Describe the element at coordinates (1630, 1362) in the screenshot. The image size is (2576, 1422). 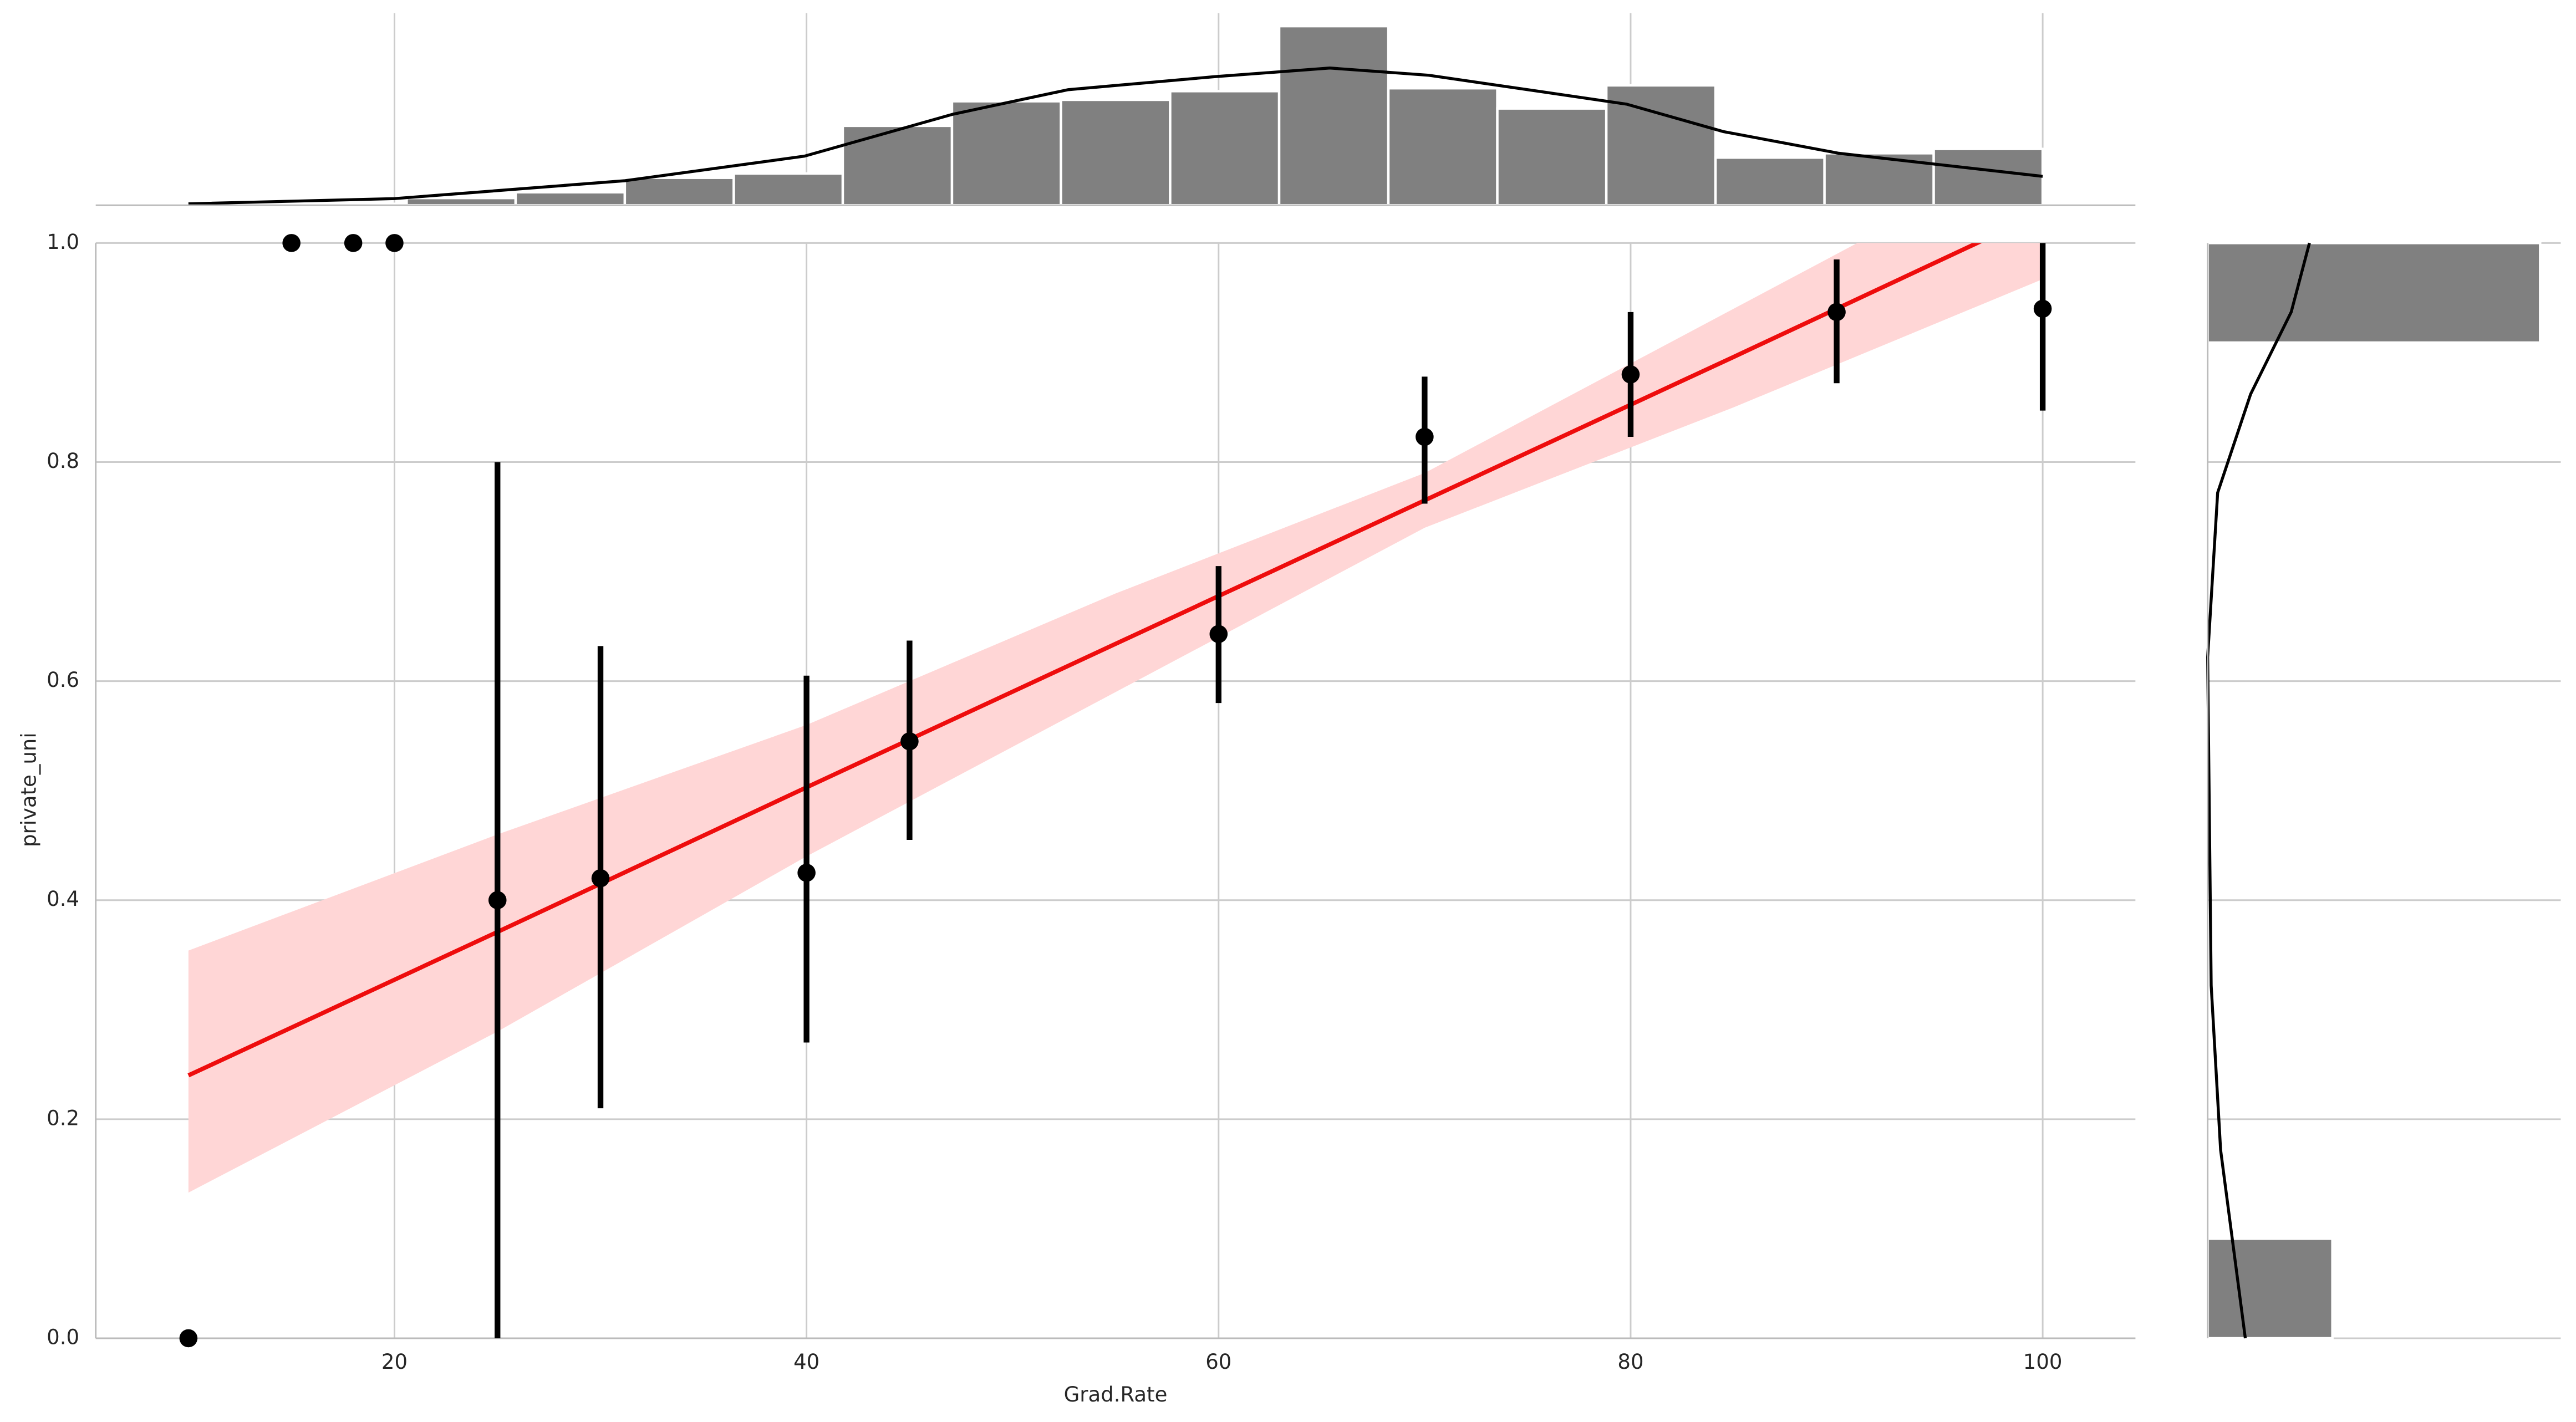
I see `x-tick-label: 80` at that location.